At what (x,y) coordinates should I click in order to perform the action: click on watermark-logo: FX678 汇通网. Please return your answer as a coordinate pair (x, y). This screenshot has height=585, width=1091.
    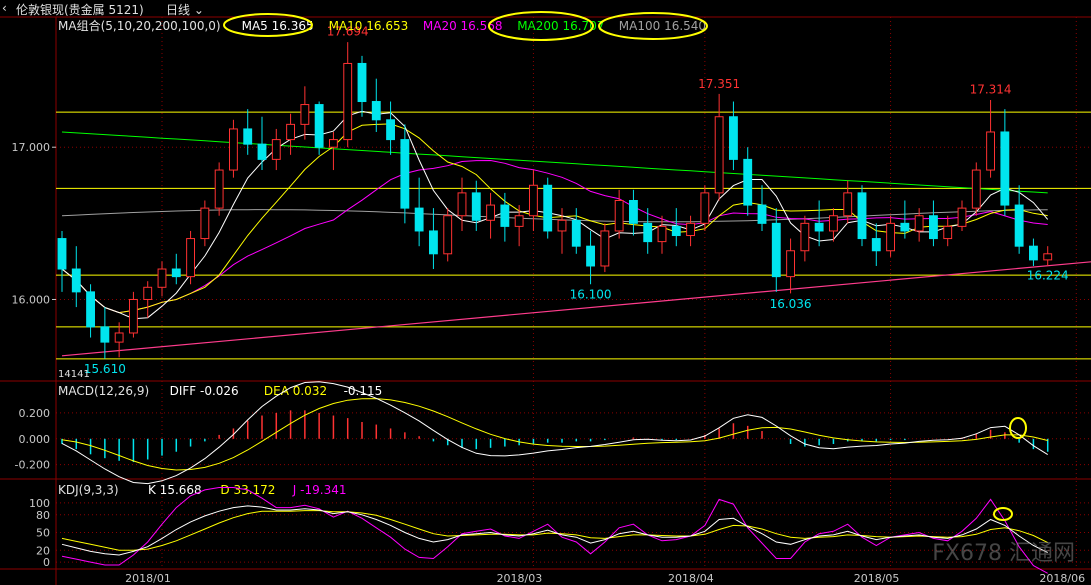
    Looking at the image, I should click on (1003, 553).